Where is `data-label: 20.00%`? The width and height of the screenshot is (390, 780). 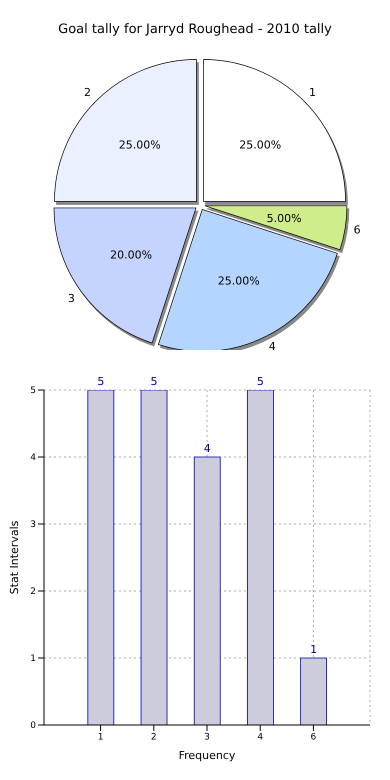 data-label: 20.00% is located at coordinates (131, 255).